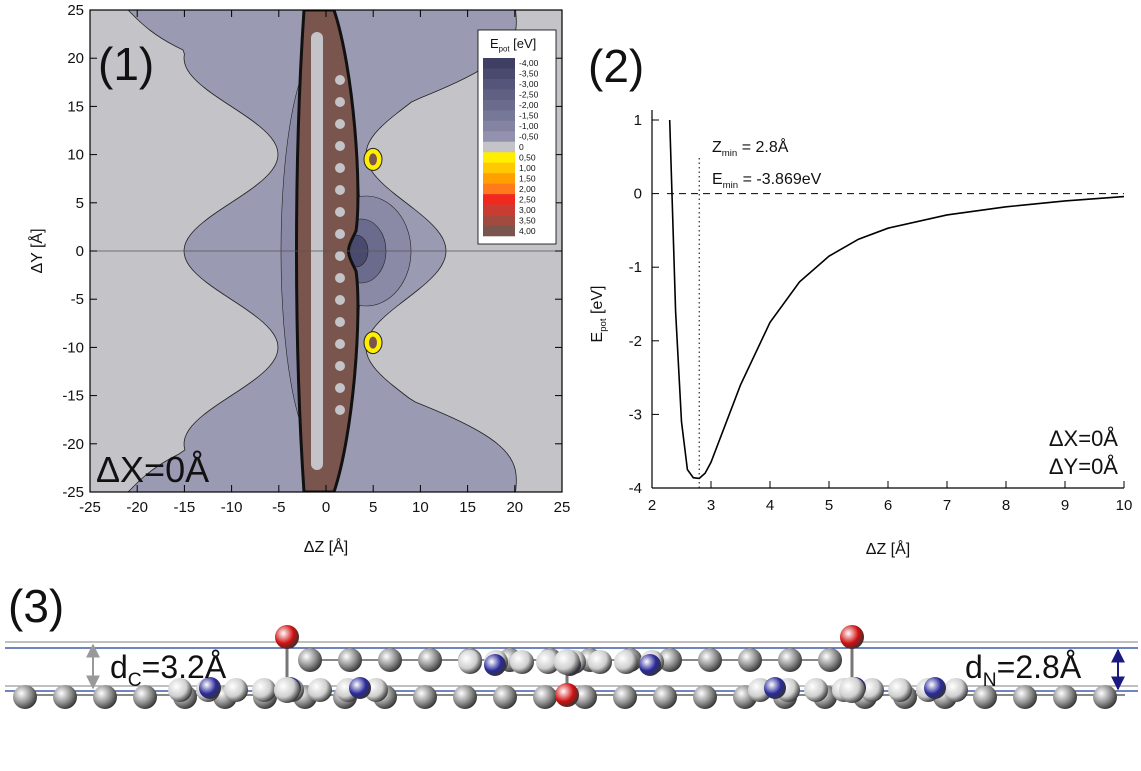 The image size is (1141, 771). What do you see at coordinates (770, 505) in the screenshot?
I see `x-tick-label: 4` at bounding box center [770, 505].